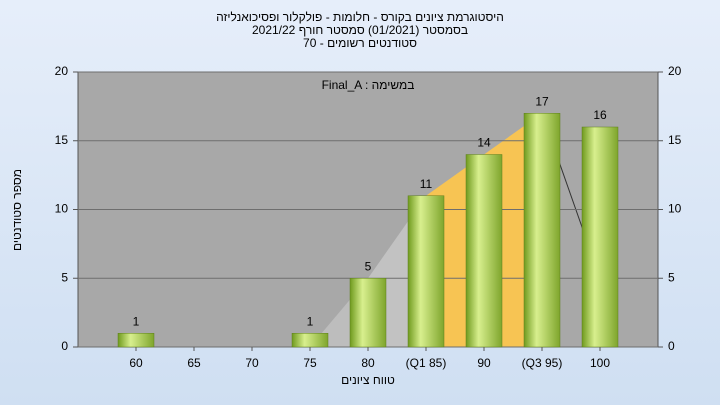 The image size is (720, 405). What do you see at coordinates (360, 43) in the screenshot?
I see `chart-subtitle: סטודנטים רשומים - 70` at bounding box center [360, 43].